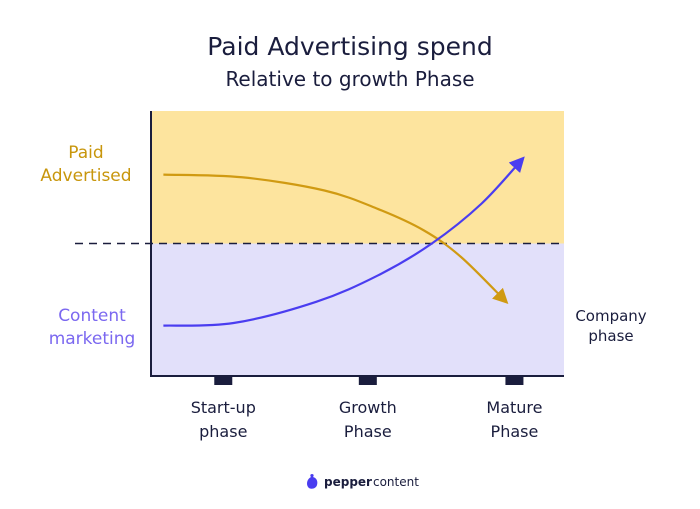 This screenshot has width=700, height=509. I want to click on region-label: Content marketing, so click(92, 327).